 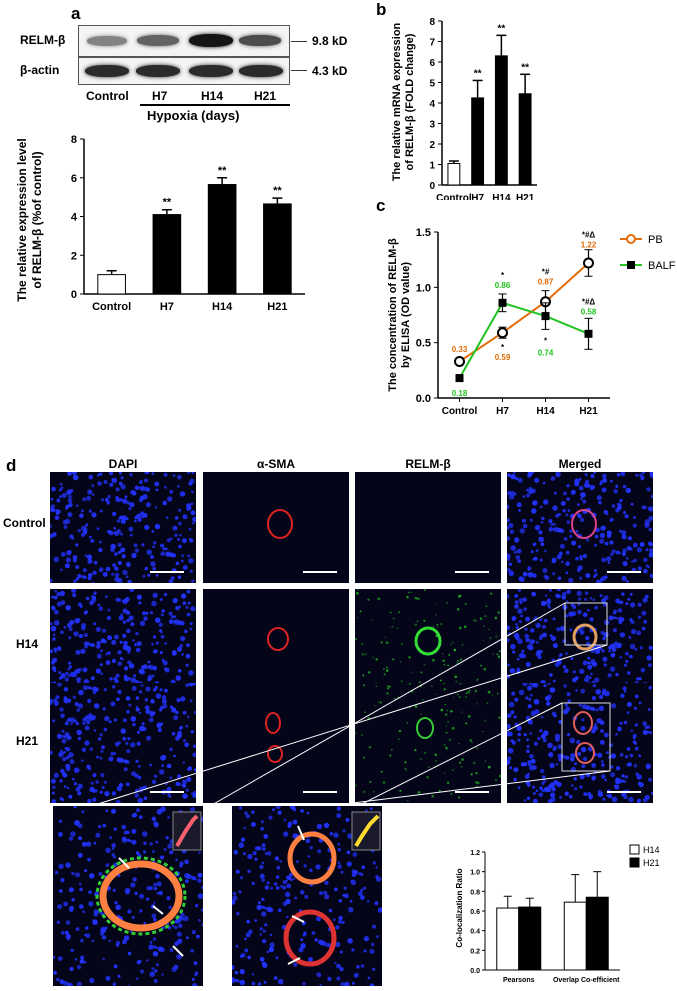 What do you see at coordinates (644, 856) in the screenshot?
I see `chart-coloc-legend: H14 H21` at bounding box center [644, 856].